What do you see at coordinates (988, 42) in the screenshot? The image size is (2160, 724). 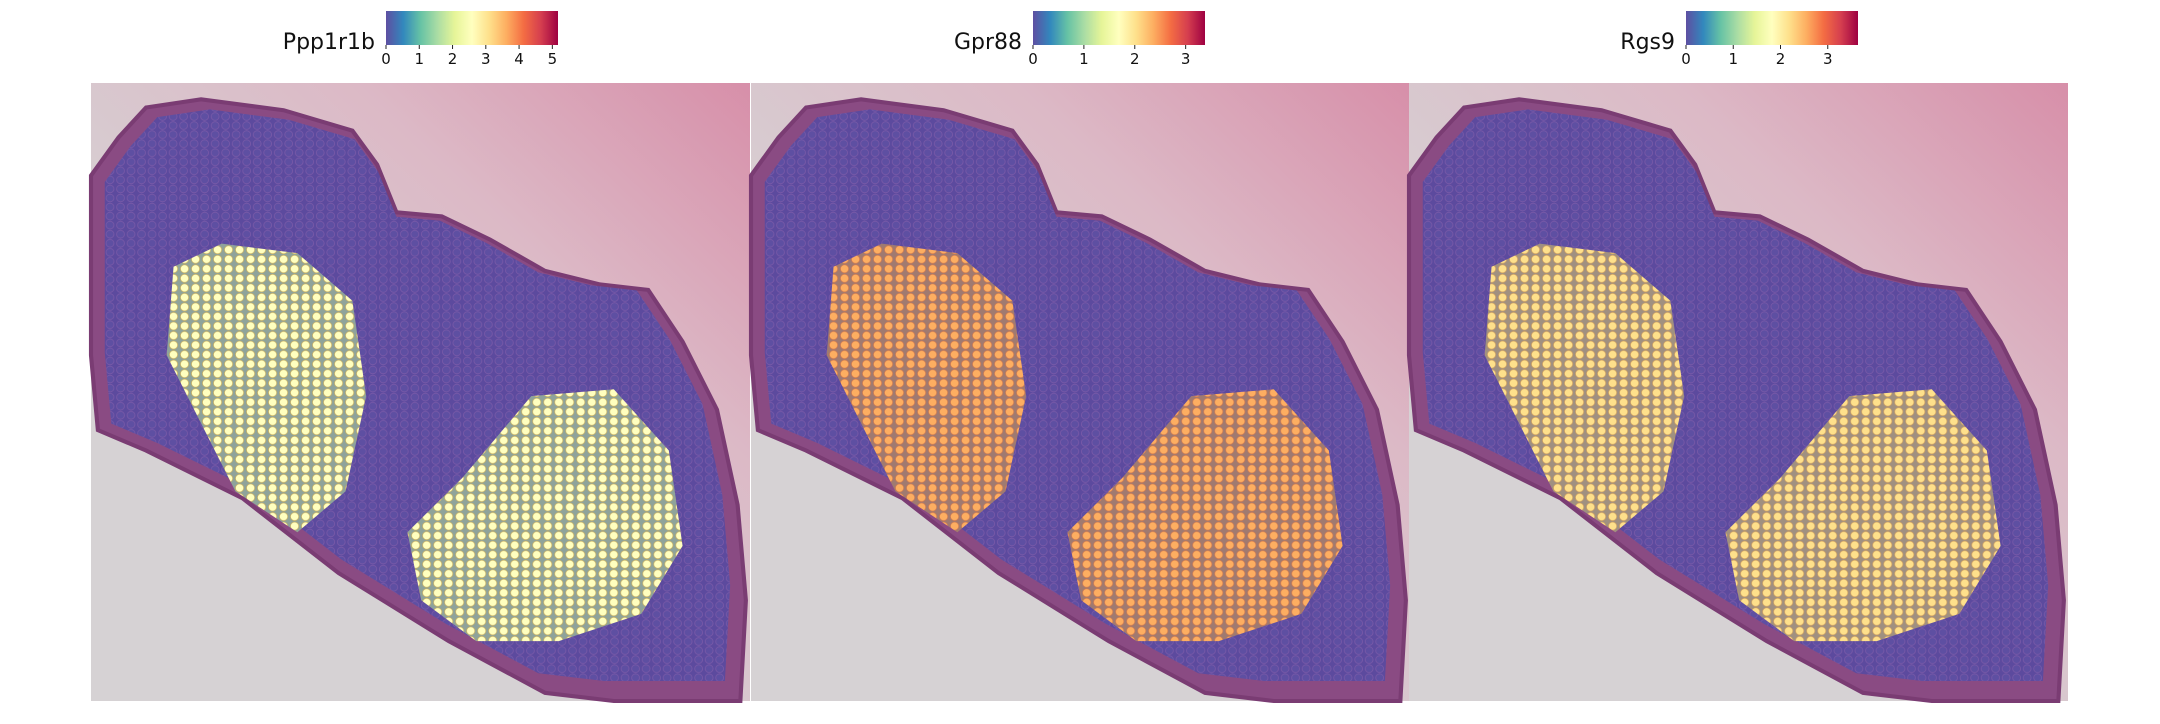 I see `colorbar-title: Gpr88` at bounding box center [988, 42].